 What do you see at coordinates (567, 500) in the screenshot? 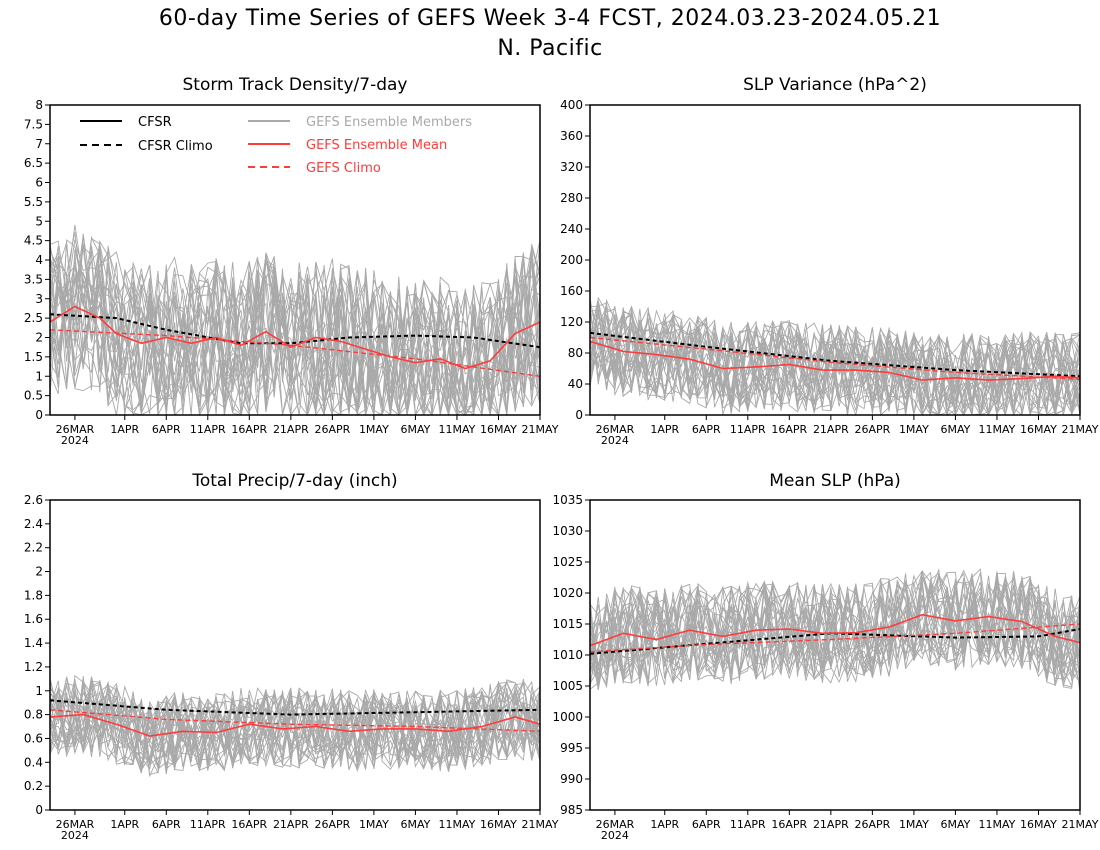
I see `y-tick-label: 1035` at bounding box center [567, 500].